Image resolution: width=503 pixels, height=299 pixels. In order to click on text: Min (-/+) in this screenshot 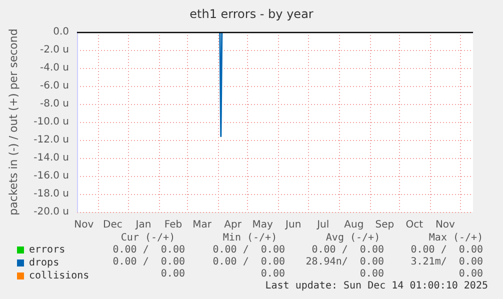, I will do `click(250, 238)`.